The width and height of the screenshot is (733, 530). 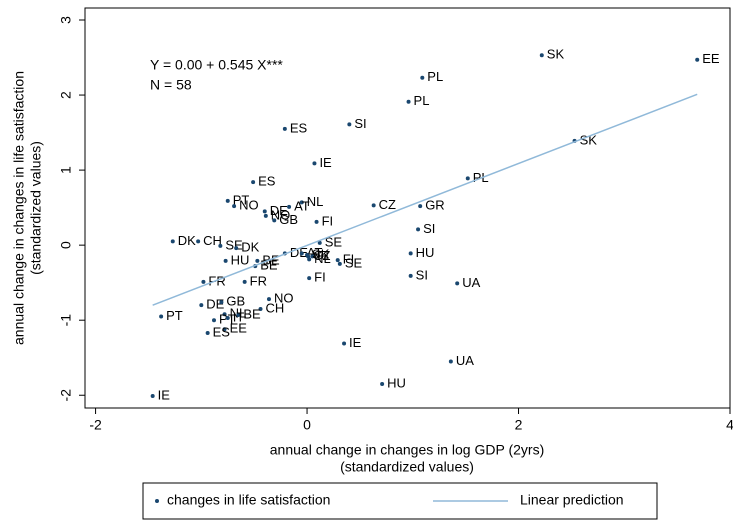 I want to click on point-label: NL, so click(x=315, y=201).